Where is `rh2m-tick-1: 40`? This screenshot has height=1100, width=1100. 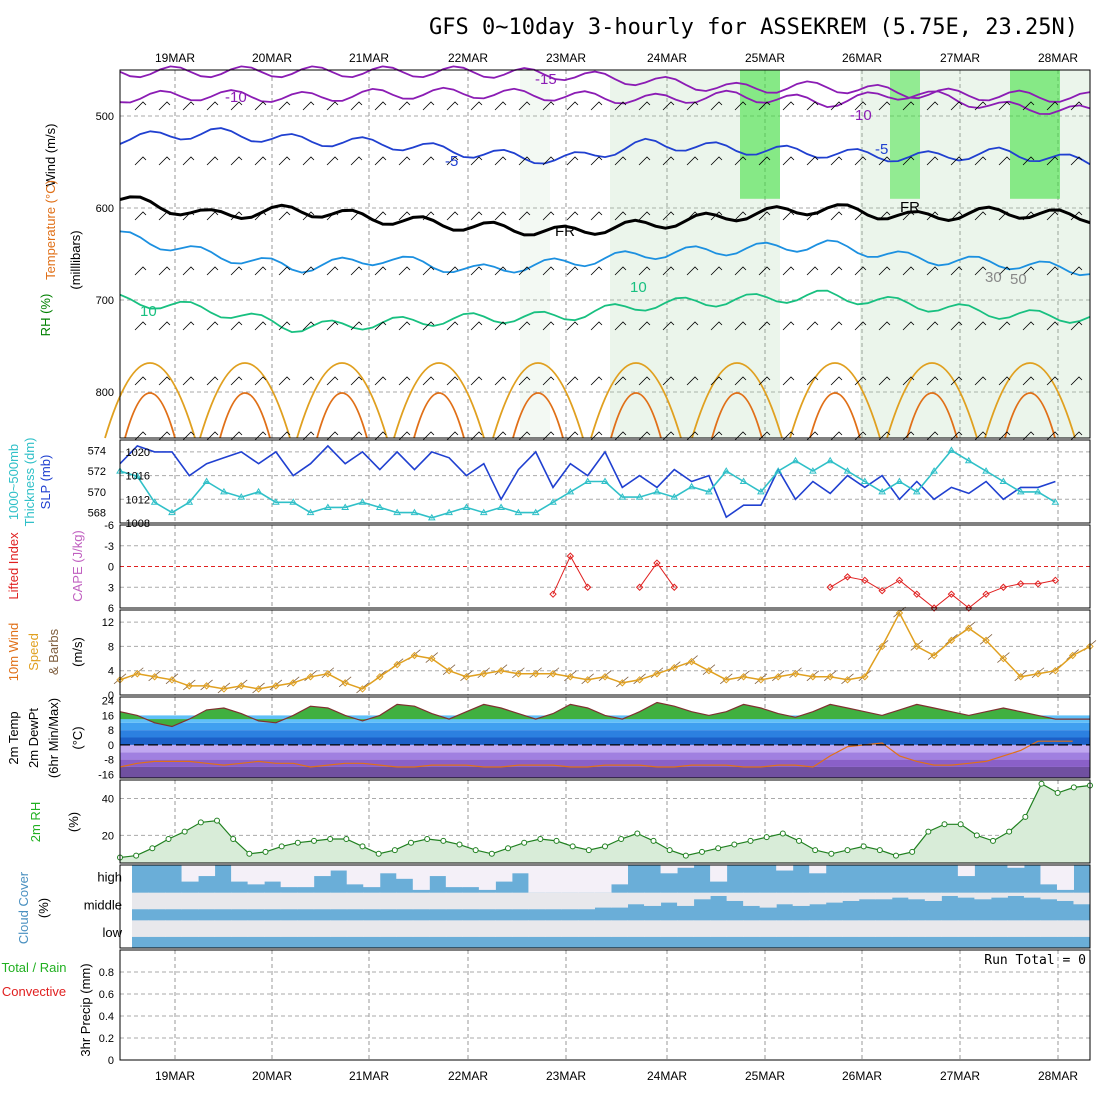
rh2m-tick-1: 40 is located at coordinates (108, 799).